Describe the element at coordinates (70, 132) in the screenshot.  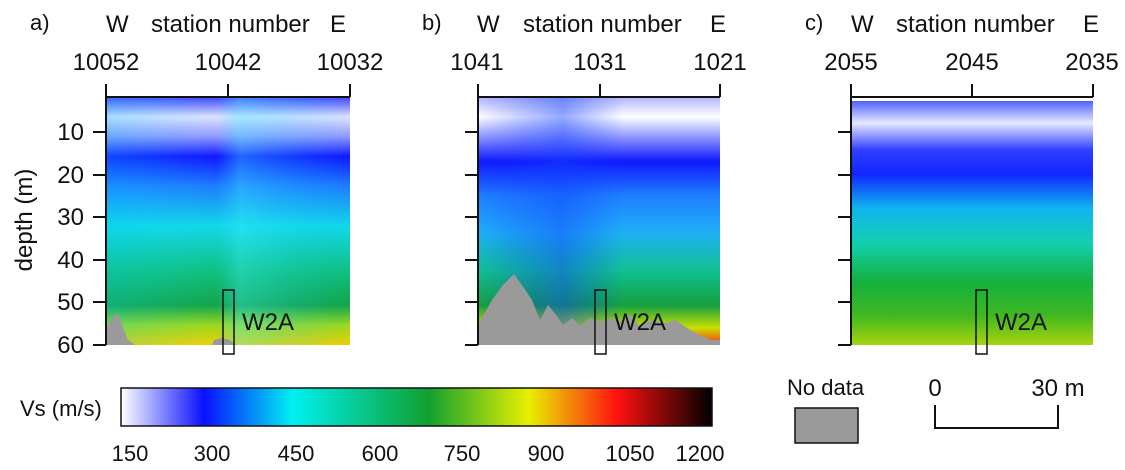
I see `depth-tick-label: 10` at that location.